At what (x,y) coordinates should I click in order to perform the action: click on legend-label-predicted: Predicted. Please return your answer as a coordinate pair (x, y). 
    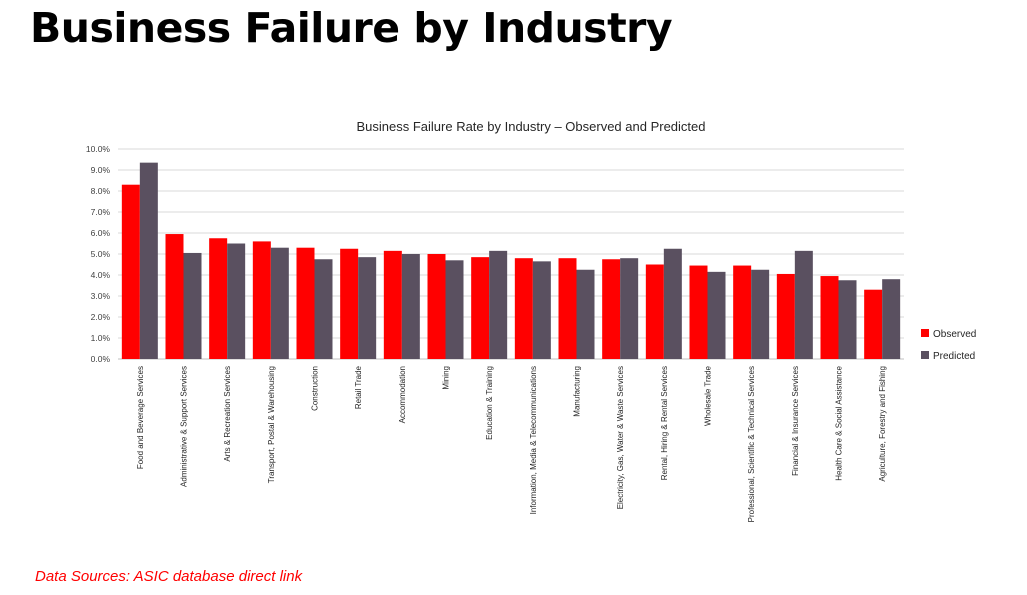
    Looking at the image, I should click on (954, 356).